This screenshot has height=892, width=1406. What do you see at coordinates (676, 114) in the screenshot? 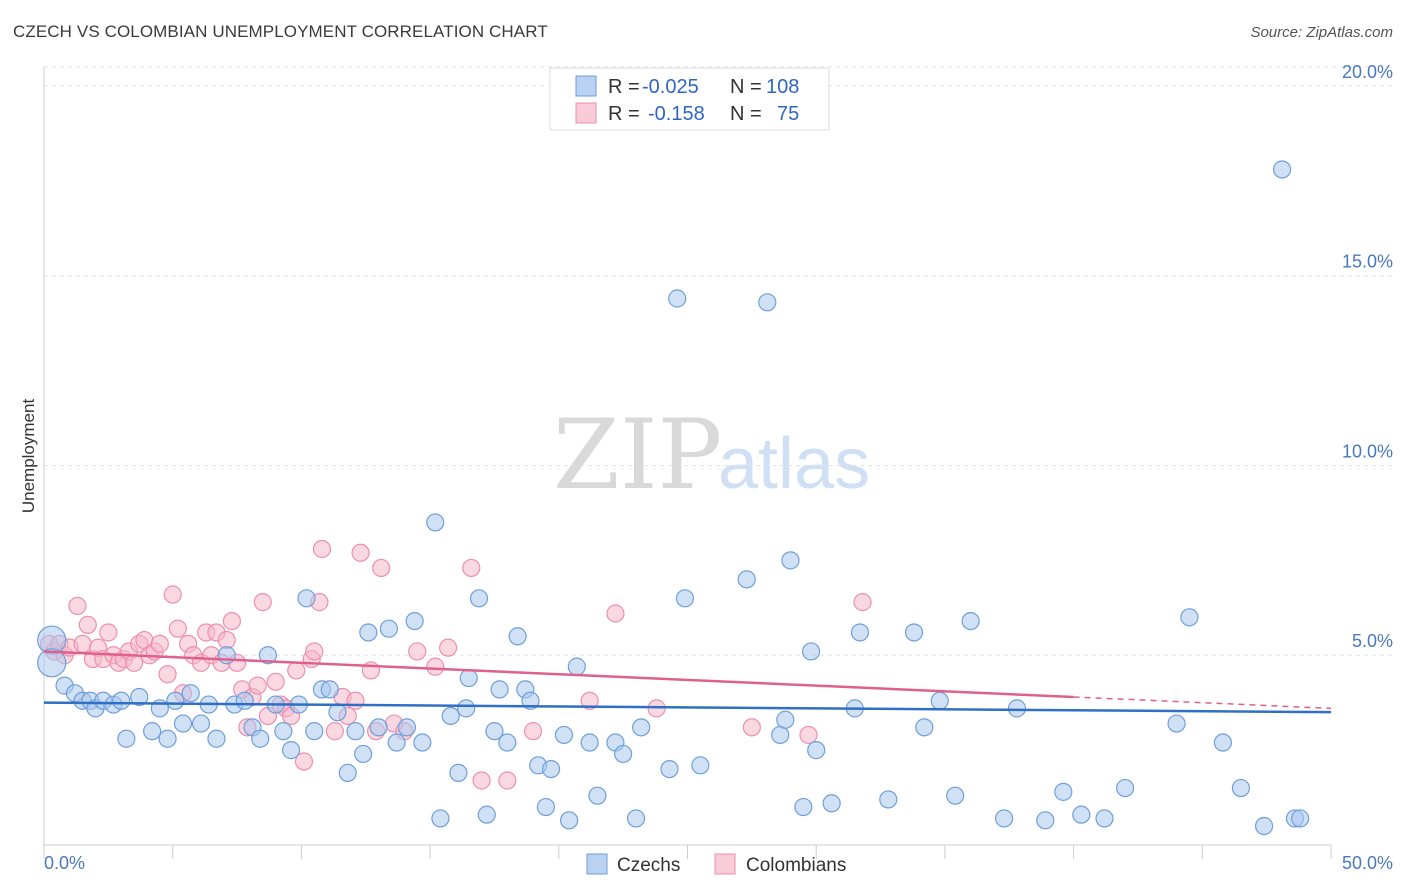
I see `legend-colombian-r-value: -0.158` at bounding box center [676, 114].